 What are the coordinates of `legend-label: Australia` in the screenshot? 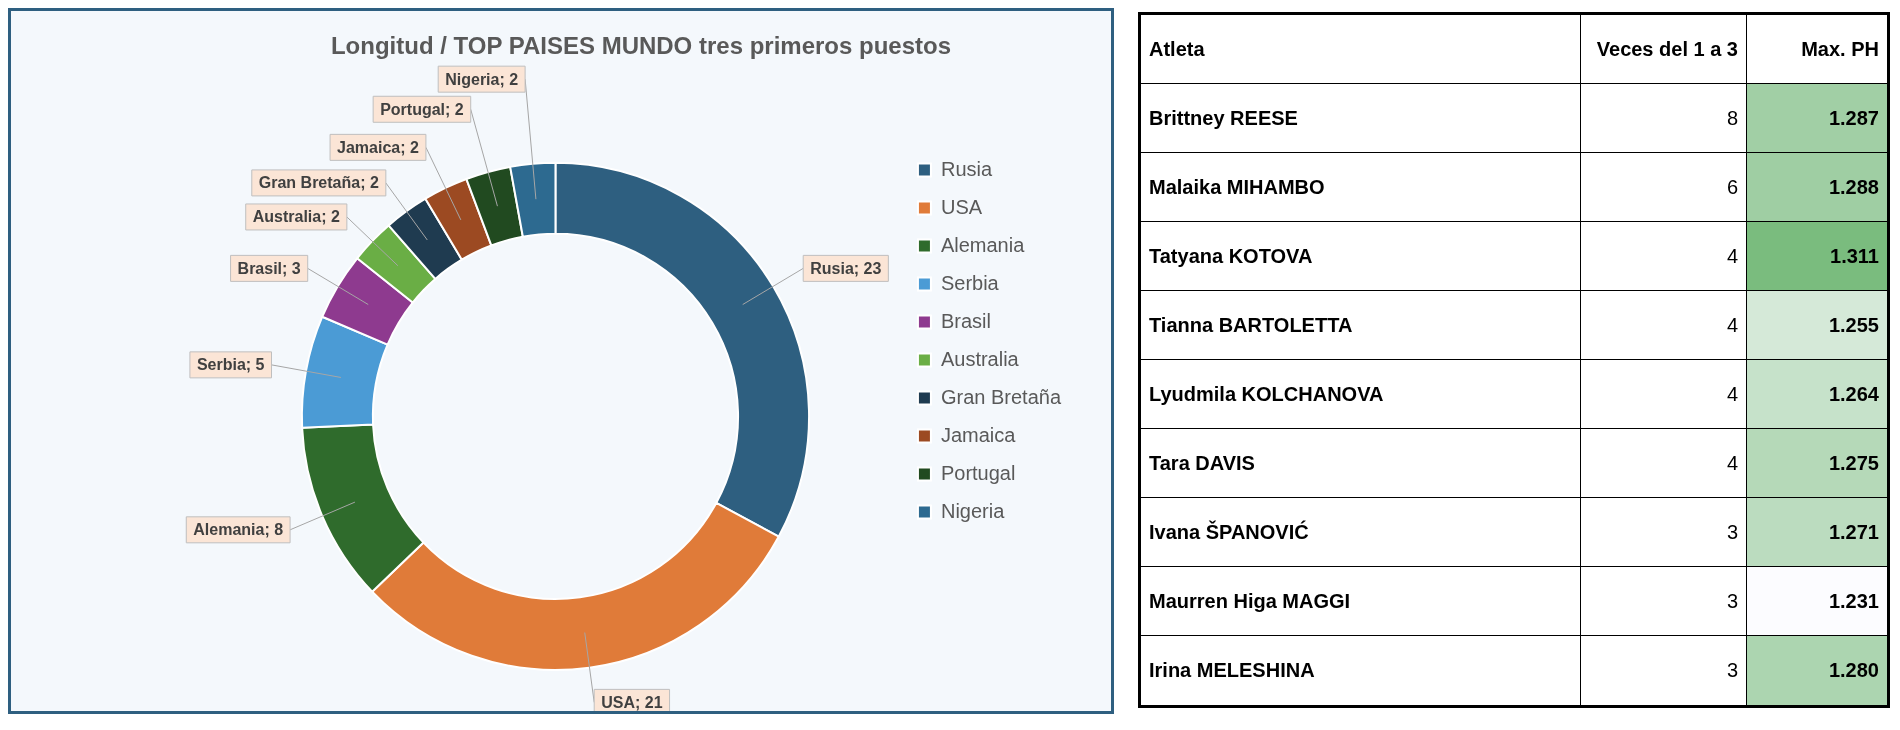 It's located at (980, 358).